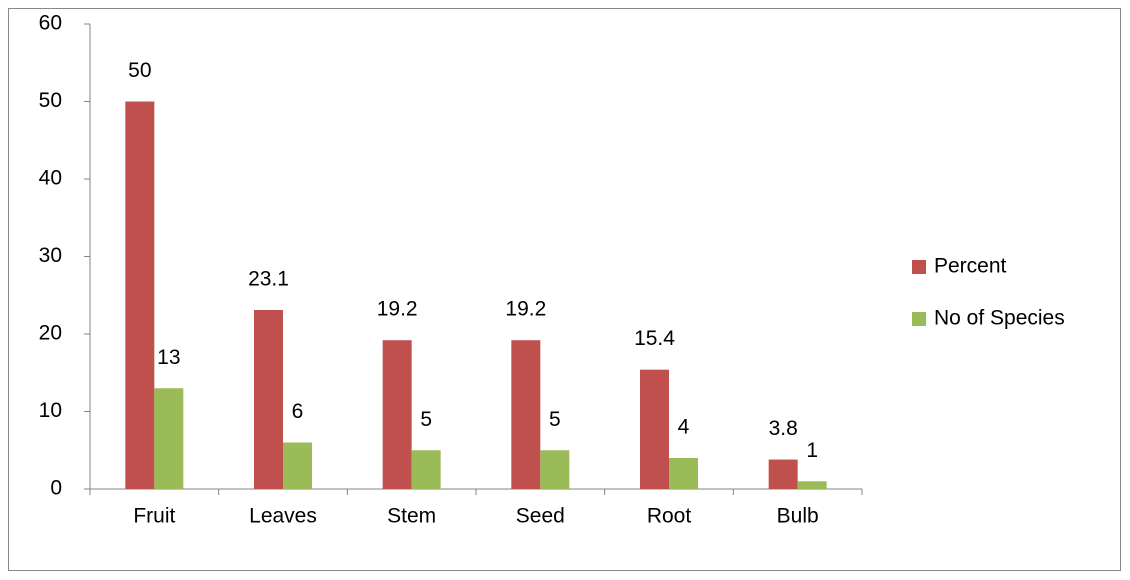 The width and height of the screenshot is (1130, 580). Describe the element at coordinates (999, 318) in the screenshot. I see `legend-label: No of Species` at that location.